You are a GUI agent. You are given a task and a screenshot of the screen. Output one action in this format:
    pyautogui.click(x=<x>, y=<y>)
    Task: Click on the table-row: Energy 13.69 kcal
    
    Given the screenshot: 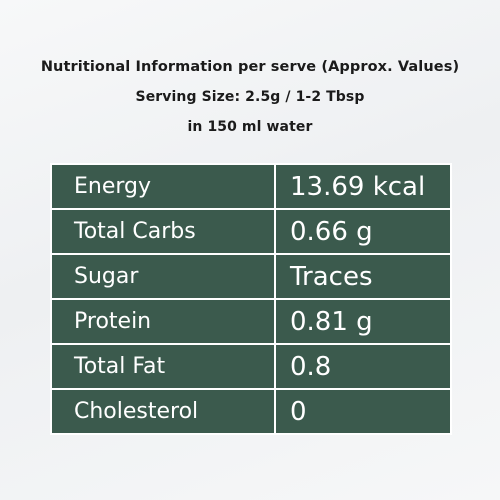 What is the action you would take?
    pyautogui.click(x=251, y=186)
    